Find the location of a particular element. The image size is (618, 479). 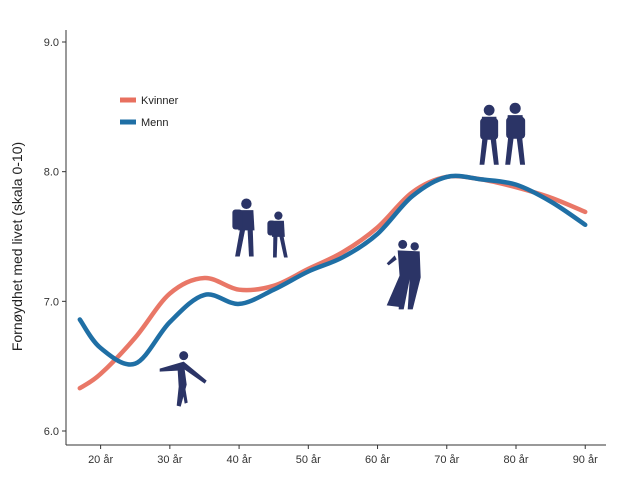

x-tick-label: 60 år is located at coordinates (377, 460).